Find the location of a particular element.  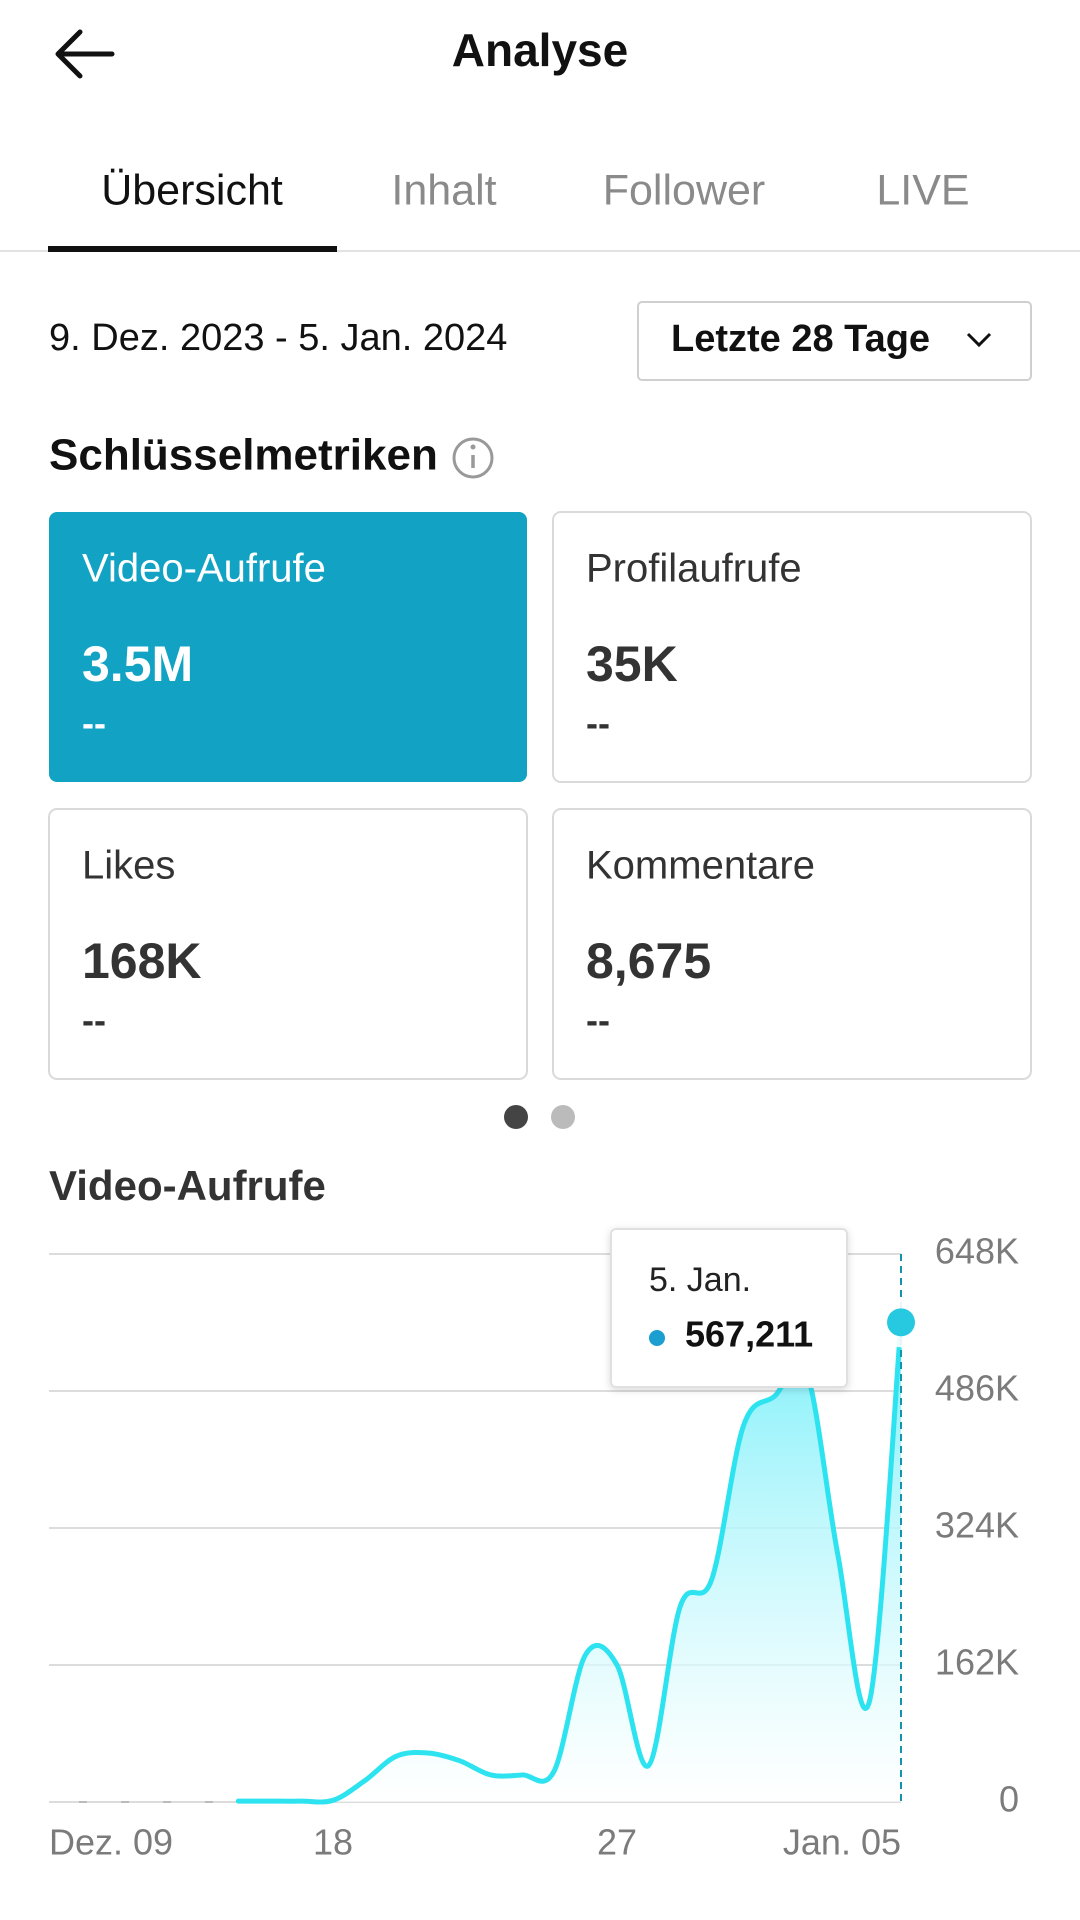

card-label: Video-Aufrufe is located at coordinates (204, 569).